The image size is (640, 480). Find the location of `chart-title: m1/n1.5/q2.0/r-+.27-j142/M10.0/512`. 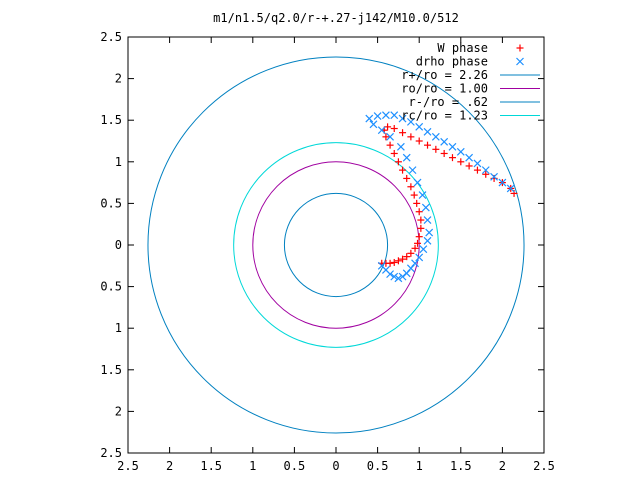

chart-title: m1/n1.5/q2.0/r-+.27-j142/M10.0/512 is located at coordinates (336, 18).